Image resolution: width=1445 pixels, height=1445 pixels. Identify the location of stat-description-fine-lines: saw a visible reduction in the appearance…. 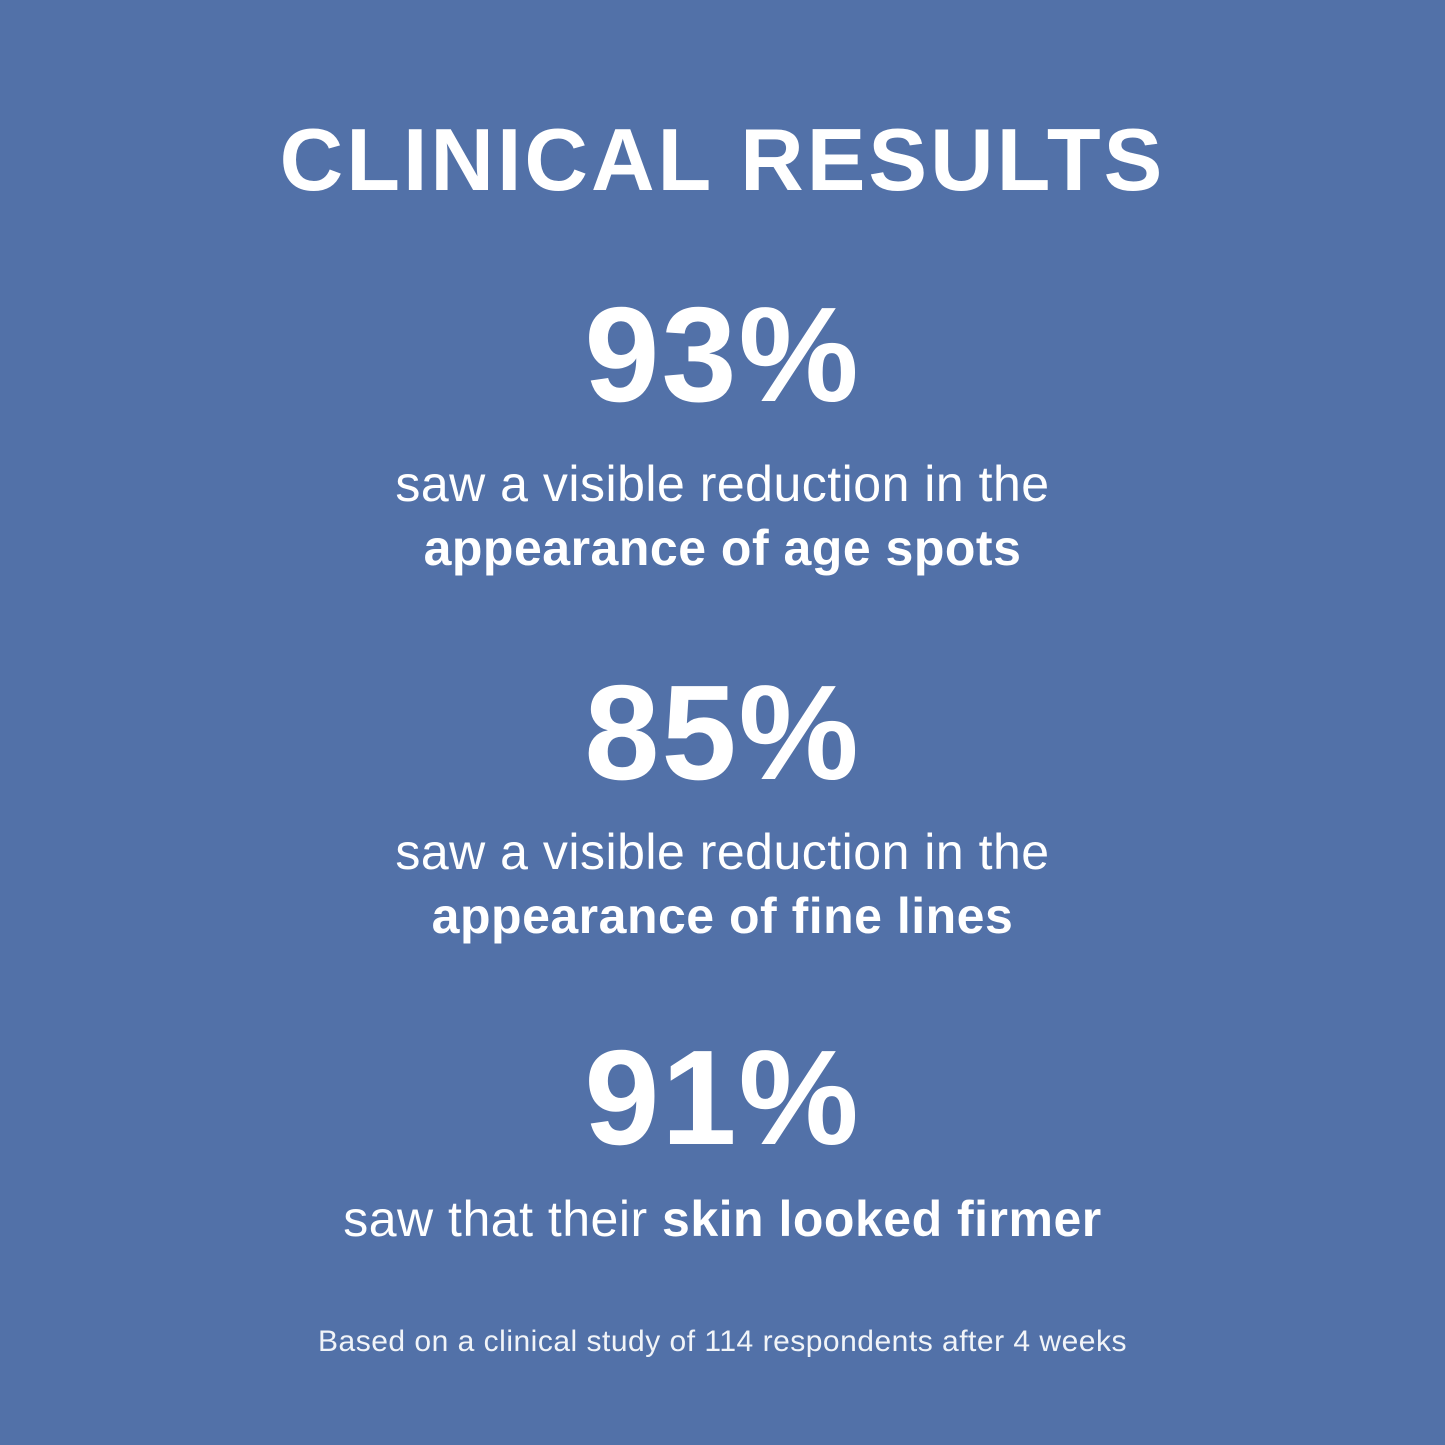
(722, 884).